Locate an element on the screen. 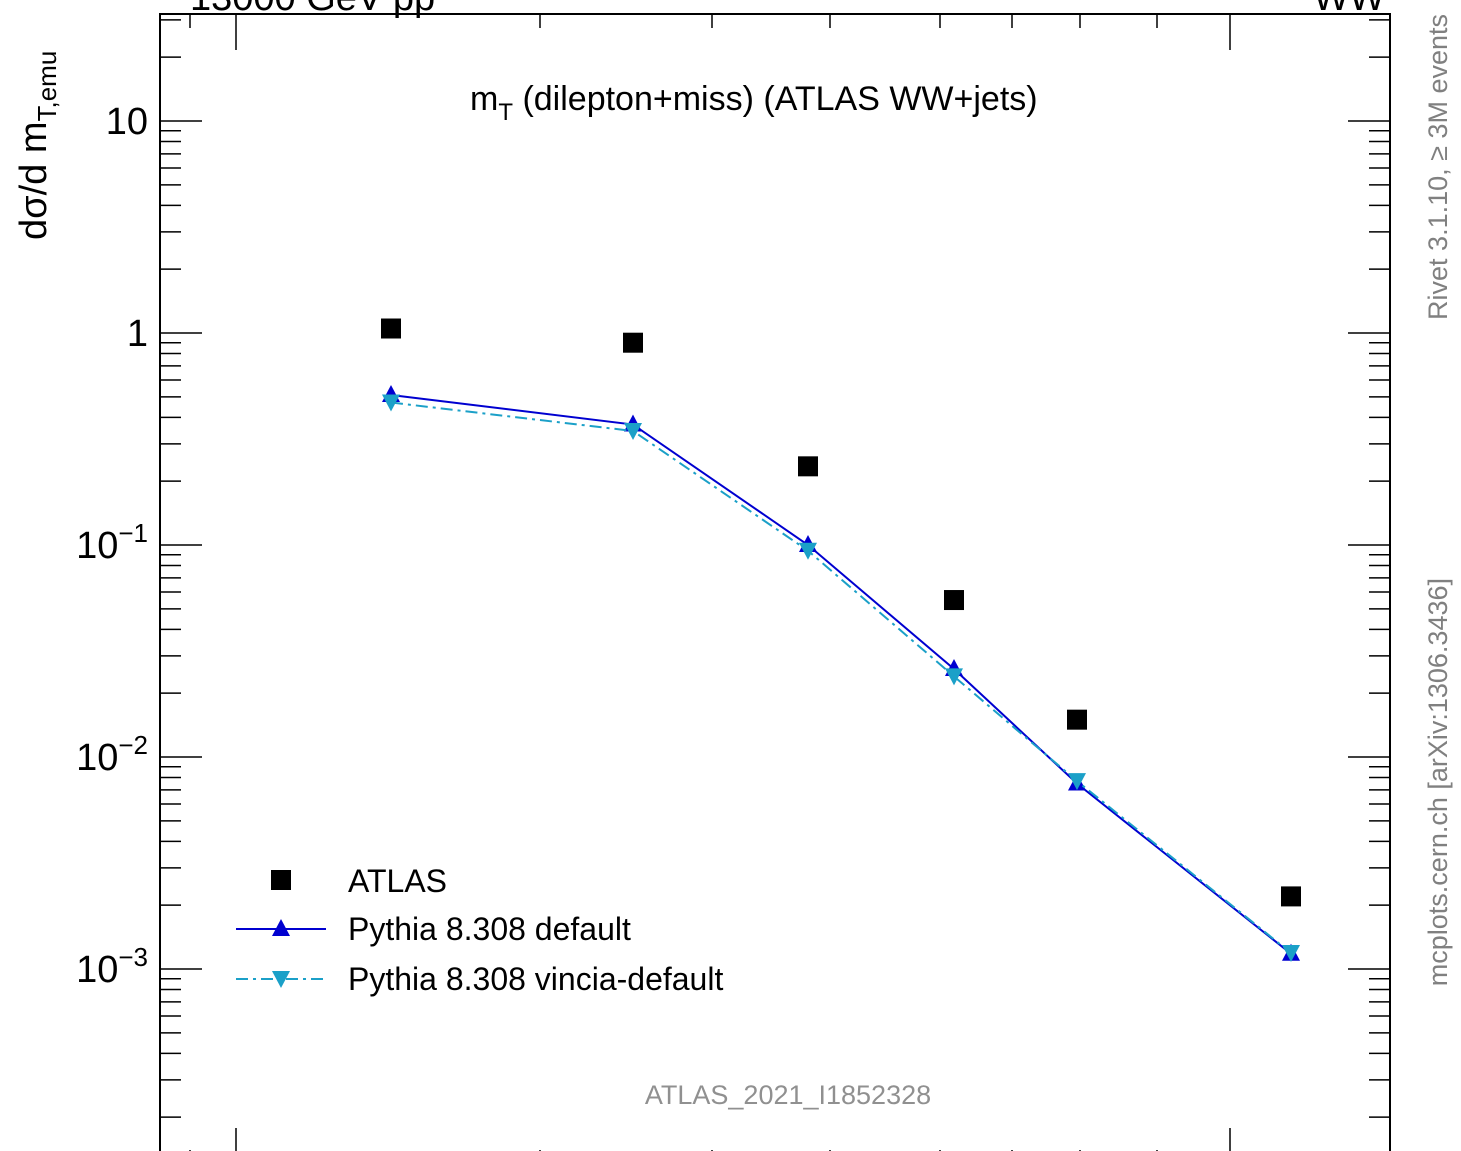  y-tick-label: 10⁻² is located at coordinates (112, 754).